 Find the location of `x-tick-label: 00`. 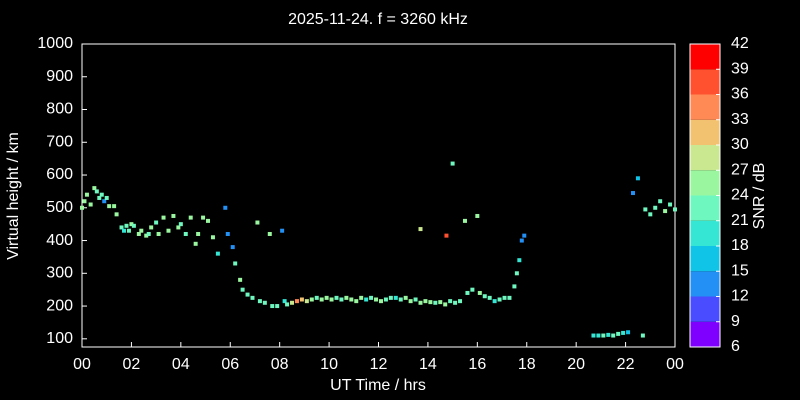

x-tick-label: 00 is located at coordinates (82, 364).